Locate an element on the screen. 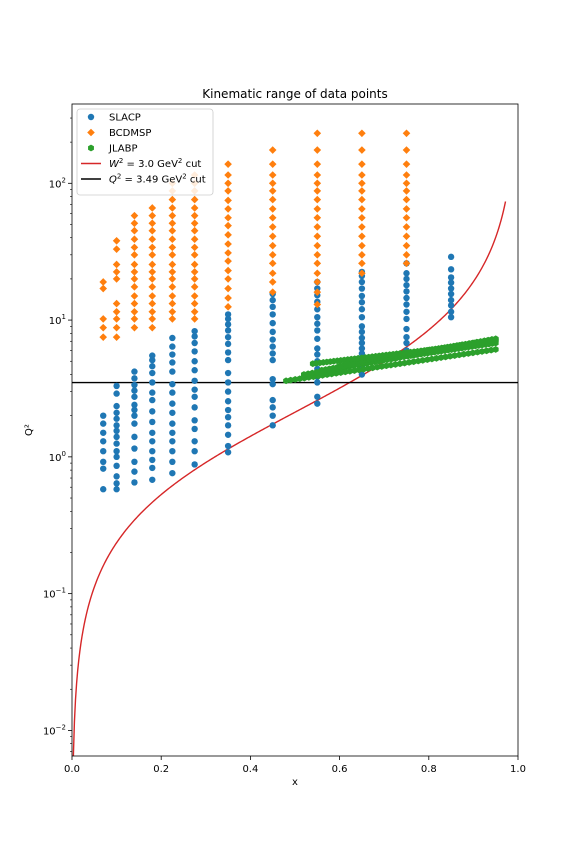 This screenshot has height=864, width=576. legend-box is located at coordinates (145, 152).